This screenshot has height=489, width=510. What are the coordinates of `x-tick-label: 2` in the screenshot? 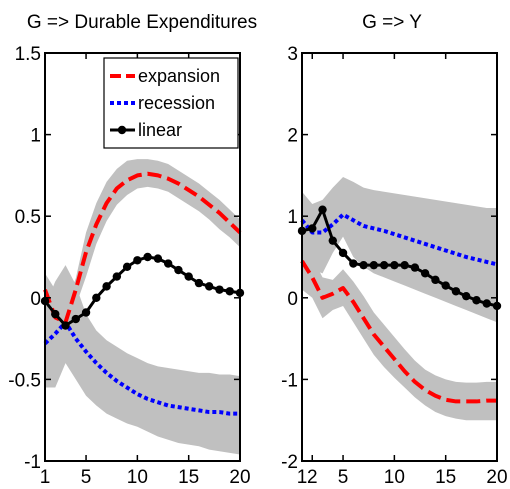 It's located at (312, 477).